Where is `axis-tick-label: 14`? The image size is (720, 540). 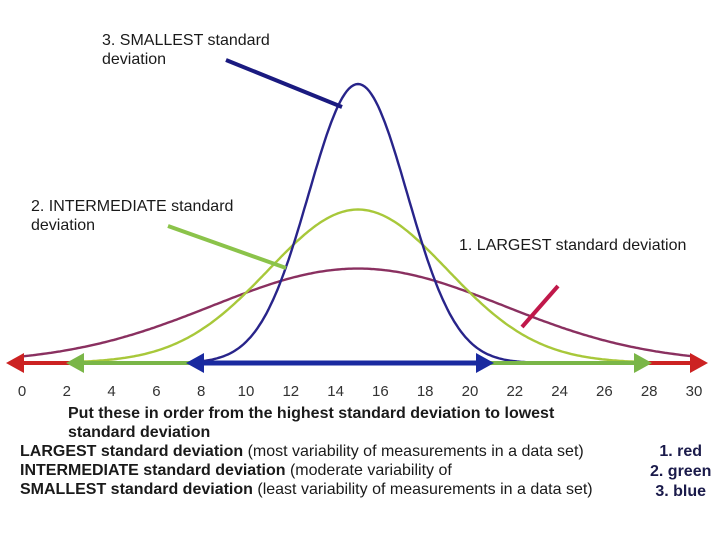 axis-tick-label: 14 is located at coordinates (335, 391).